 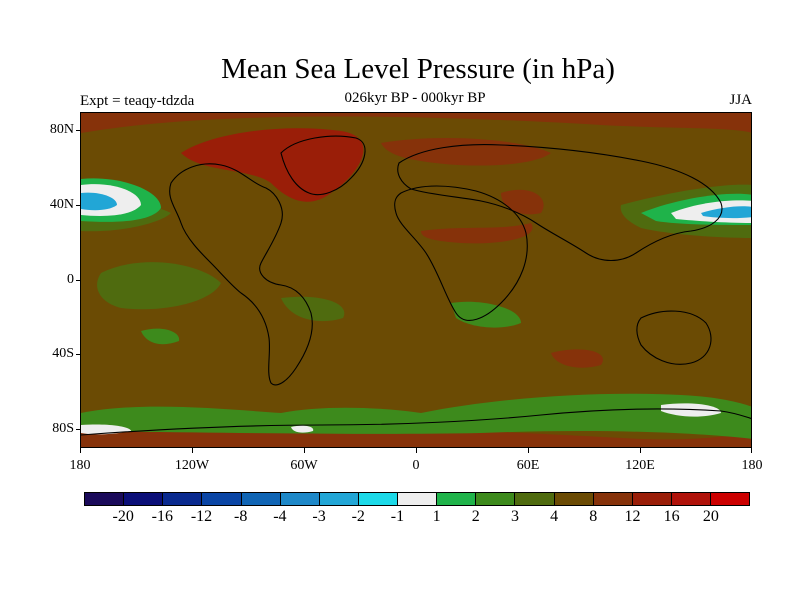 What do you see at coordinates (304, 465) in the screenshot?
I see `lon-label-60w: 60W` at bounding box center [304, 465].